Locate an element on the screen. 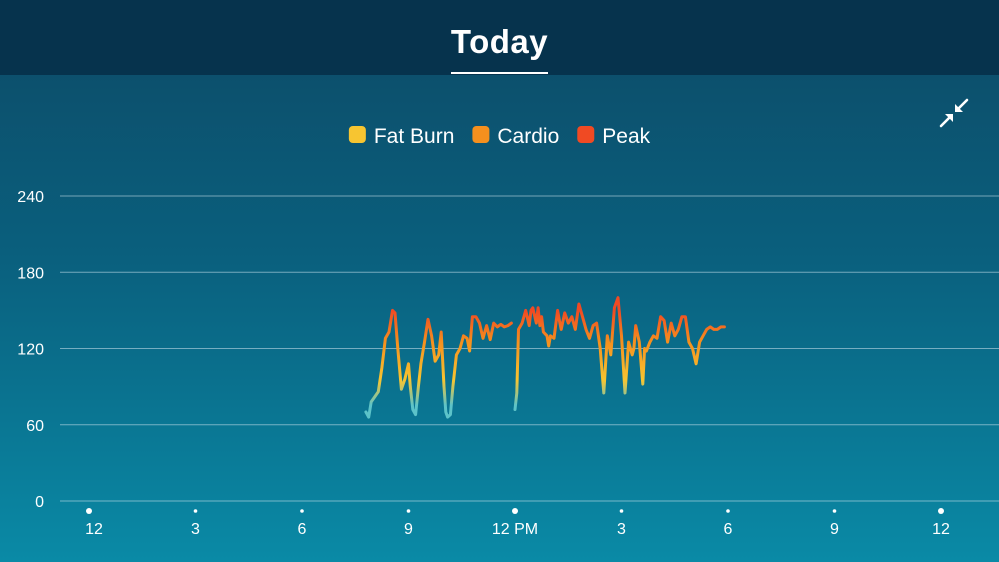 The width and height of the screenshot is (999, 562). y-tick-label: 120 is located at coordinates (30, 350).